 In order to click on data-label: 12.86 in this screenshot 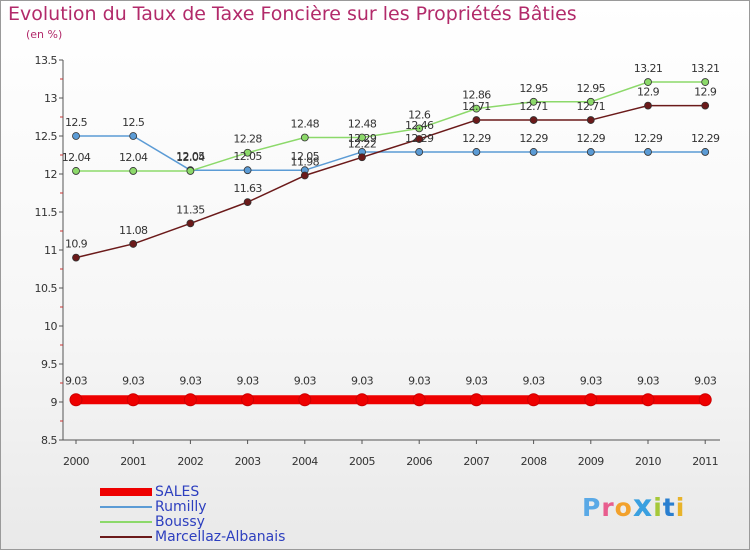, I will do `click(476, 95)`.